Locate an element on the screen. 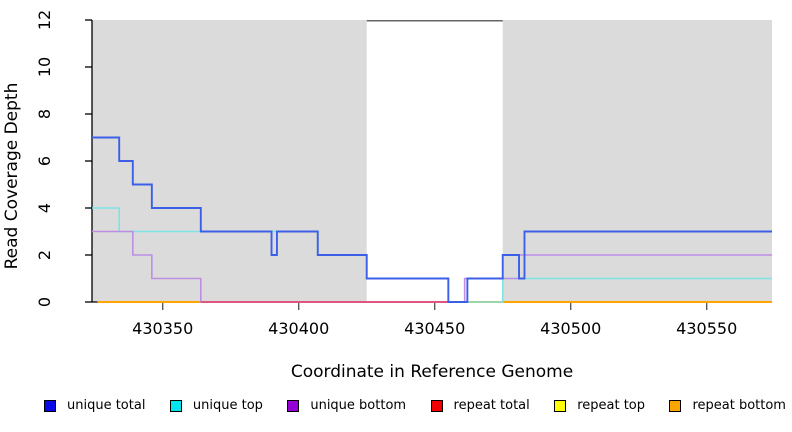 This screenshot has width=792, height=432. x-tick-label: 430500 is located at coordinates (570, 328).